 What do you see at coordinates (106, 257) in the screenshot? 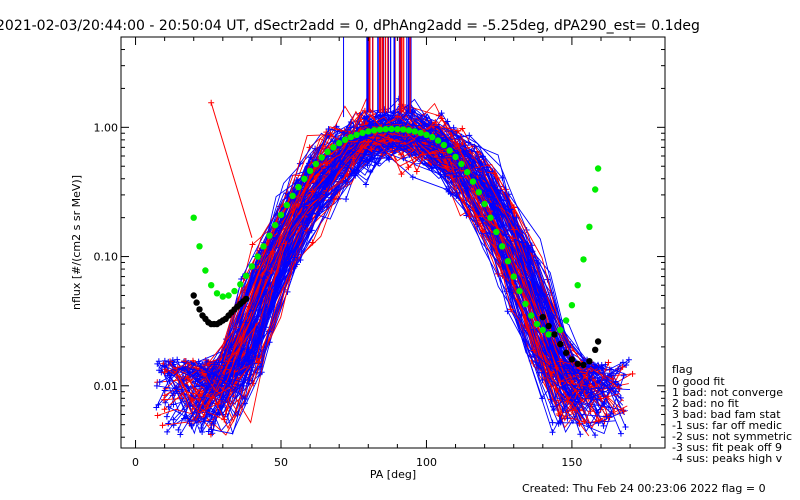
I see `y-tick-label: 0.10` at bounding box center [106, 257].